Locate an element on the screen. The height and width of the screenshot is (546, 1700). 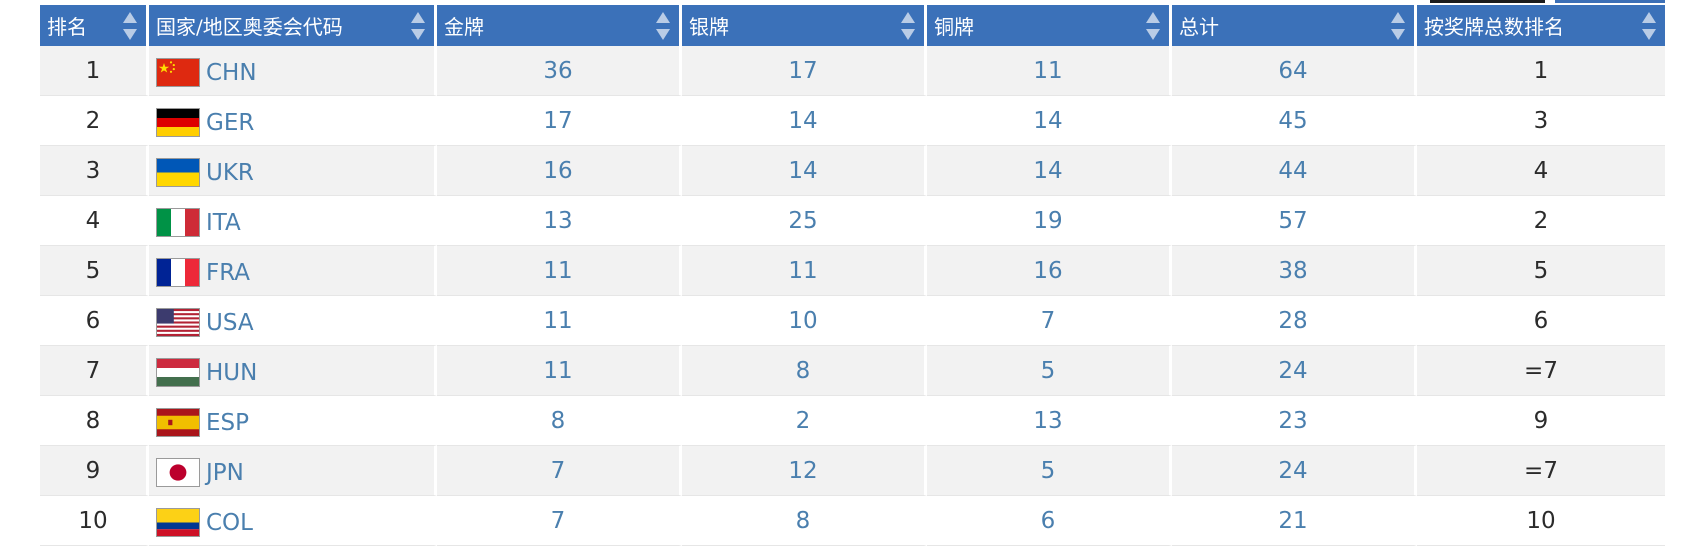
gold-cell: 36 is located at coordinates (559, 71).